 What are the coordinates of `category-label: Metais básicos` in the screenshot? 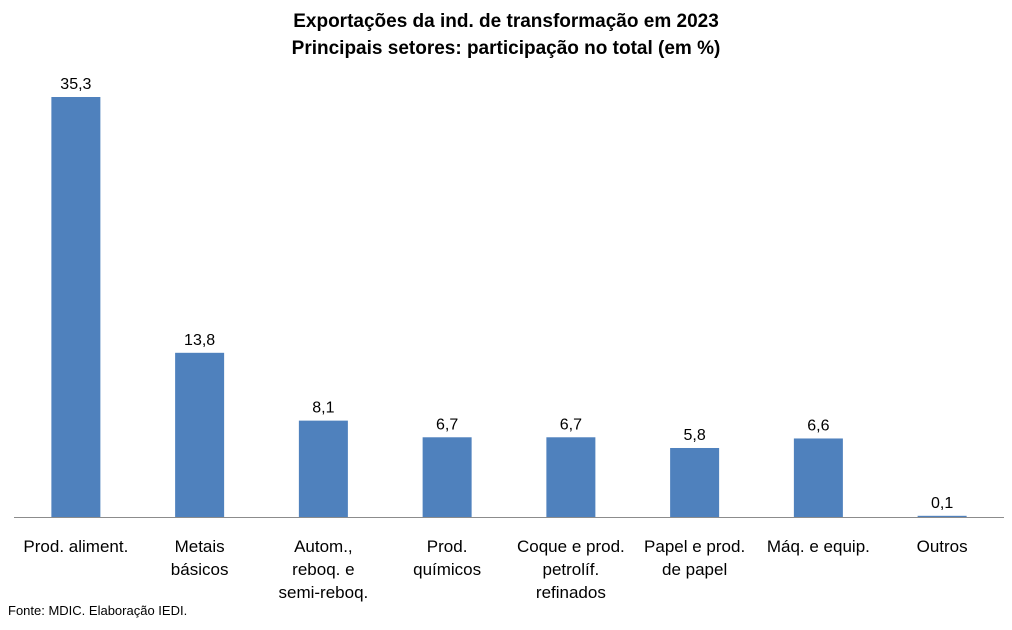 It's located at (200, 558).